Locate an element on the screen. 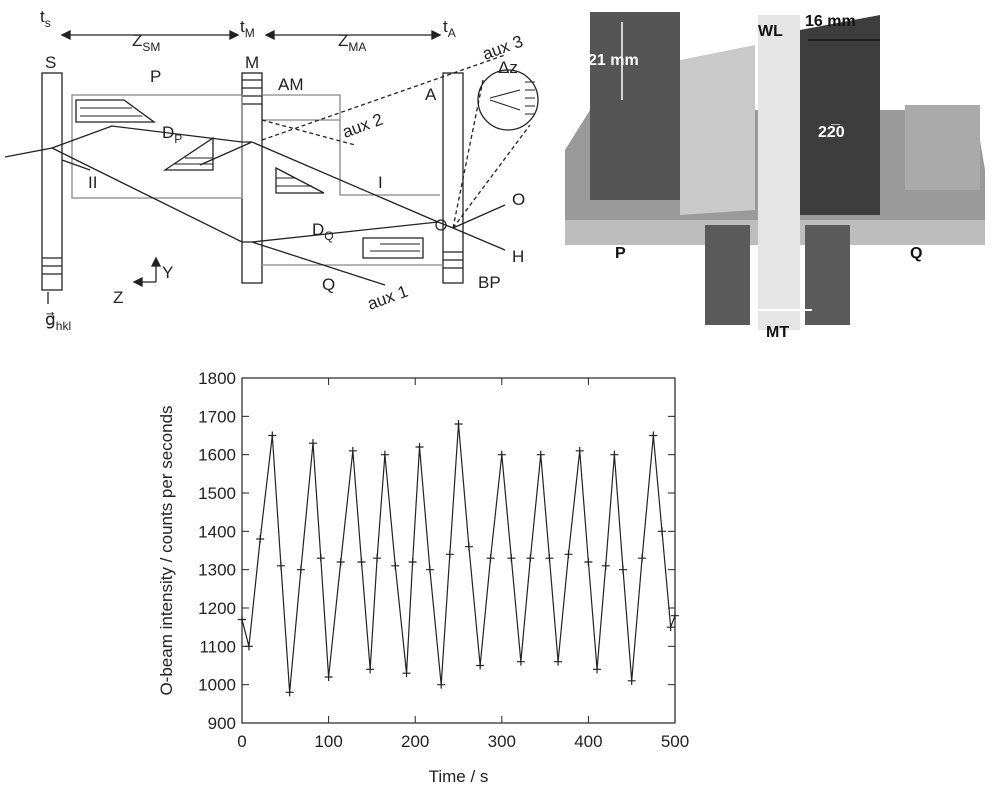 Image resolution: width=996 pixels, height=795 pixels. diagram-label: g⃗hkl is located at coordinates (58, 321).